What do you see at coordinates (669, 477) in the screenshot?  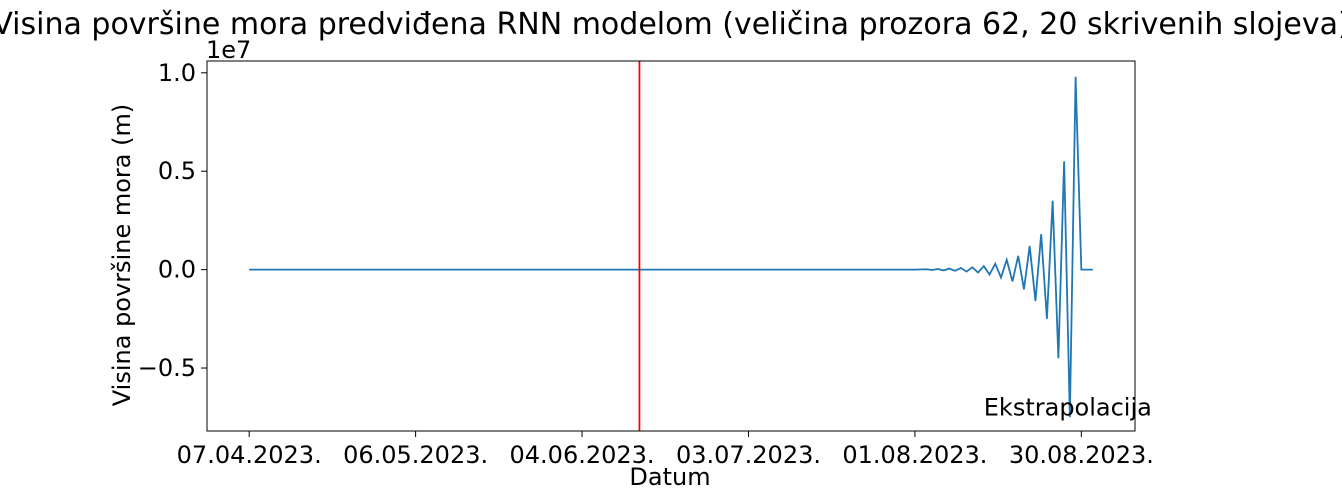 I see `x-axis-label: Datum` at bounding box center [669, 477].